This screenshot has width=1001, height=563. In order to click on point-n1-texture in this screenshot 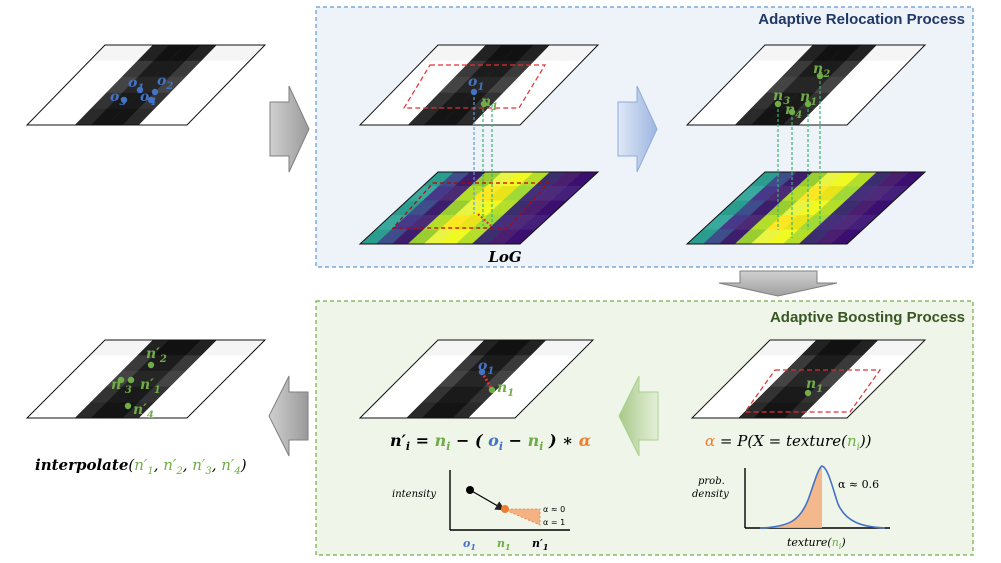, I will do `click(808, 393)`.